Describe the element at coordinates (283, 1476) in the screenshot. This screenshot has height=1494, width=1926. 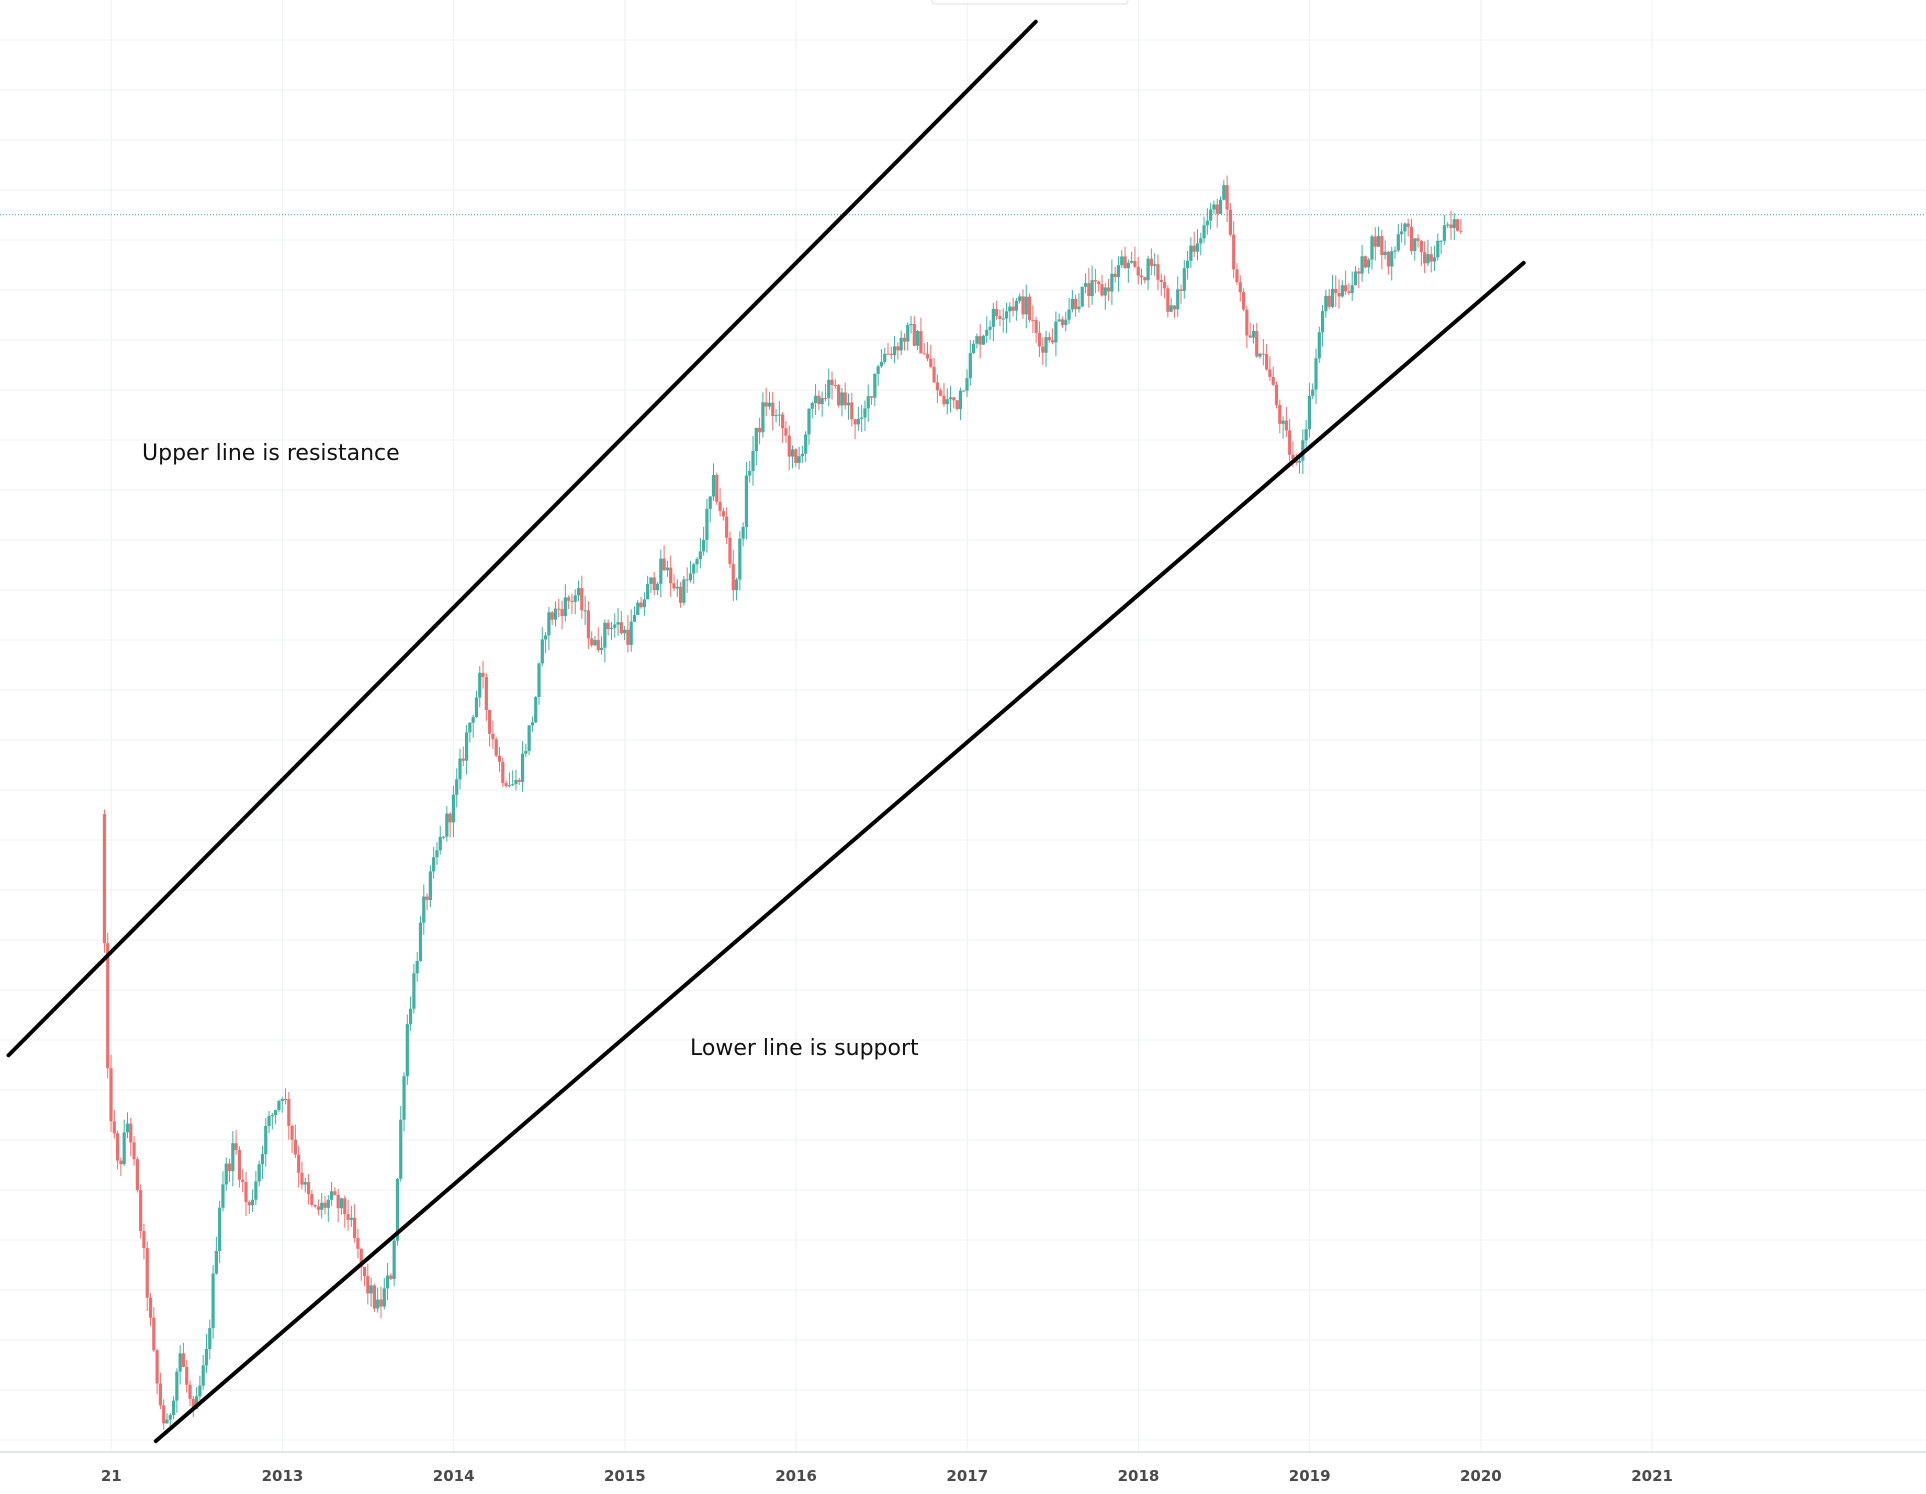
I see `x-tick-label-1: 2013` at that location.